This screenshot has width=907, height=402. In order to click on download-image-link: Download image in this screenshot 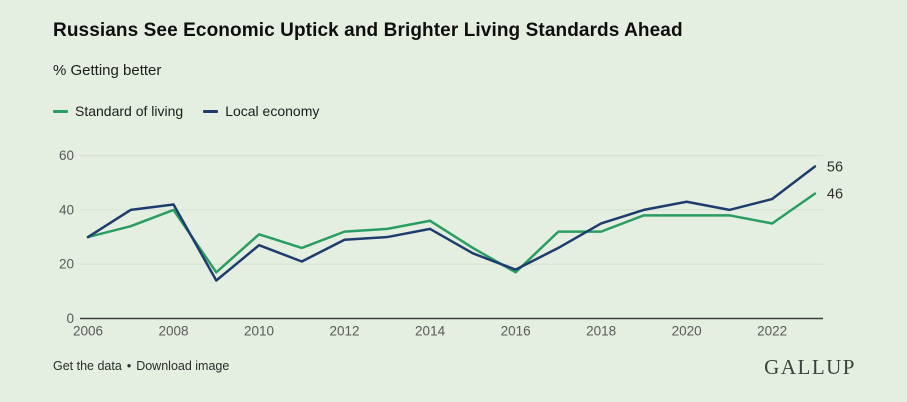, I will do `click(183, 366)`.